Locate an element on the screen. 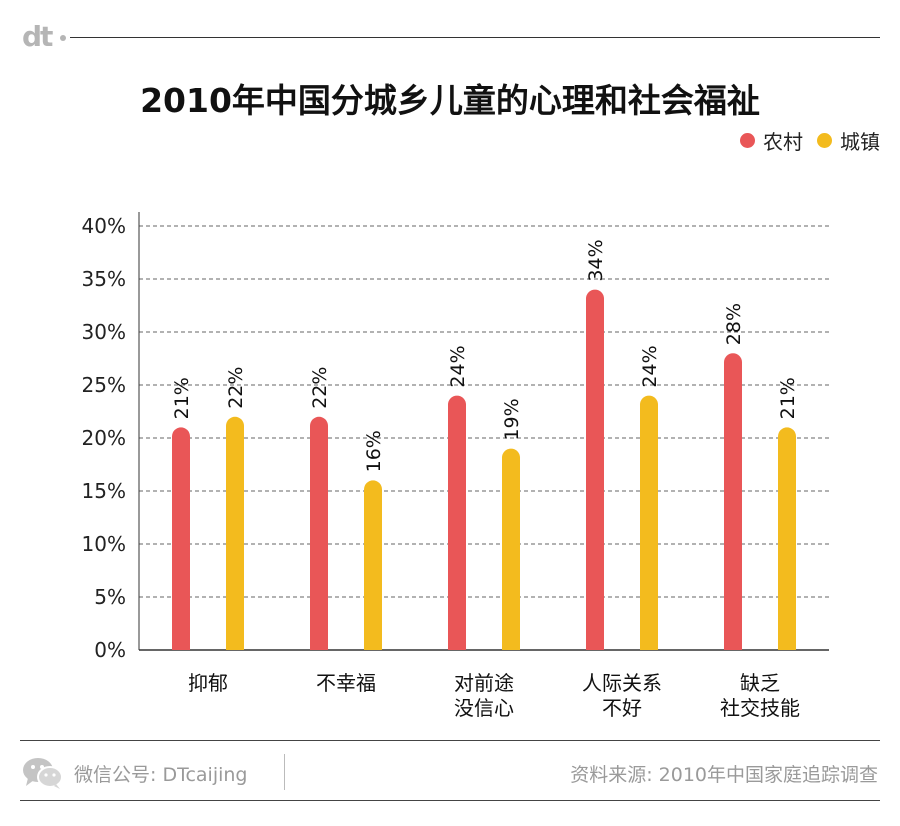 This screenshot has height=826, width=900. x-tick-label: 缺乏 is located at coordinates (760, 683).